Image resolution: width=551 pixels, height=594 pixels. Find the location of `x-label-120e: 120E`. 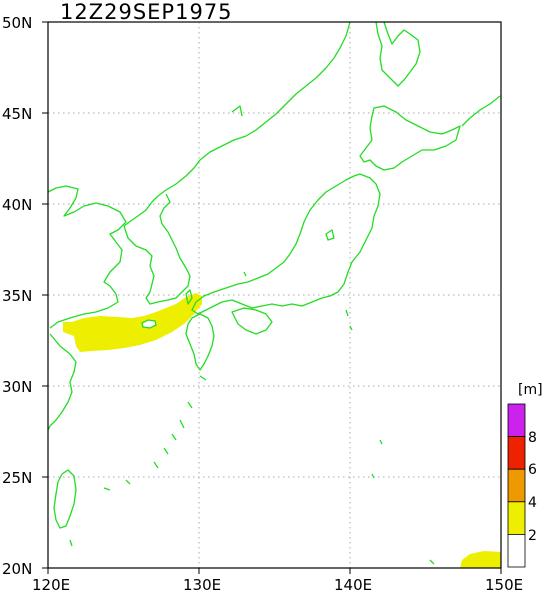

x-label-120e: 120E is located at coordinates (51, 585).